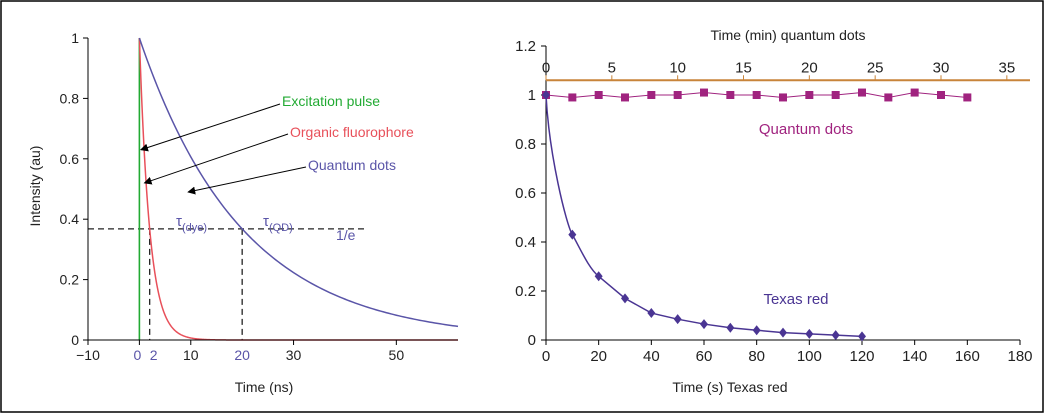  Describe the element at coordinates (294, 355) in the screenshot. I see `left-x-tick-label: 30` at that location.